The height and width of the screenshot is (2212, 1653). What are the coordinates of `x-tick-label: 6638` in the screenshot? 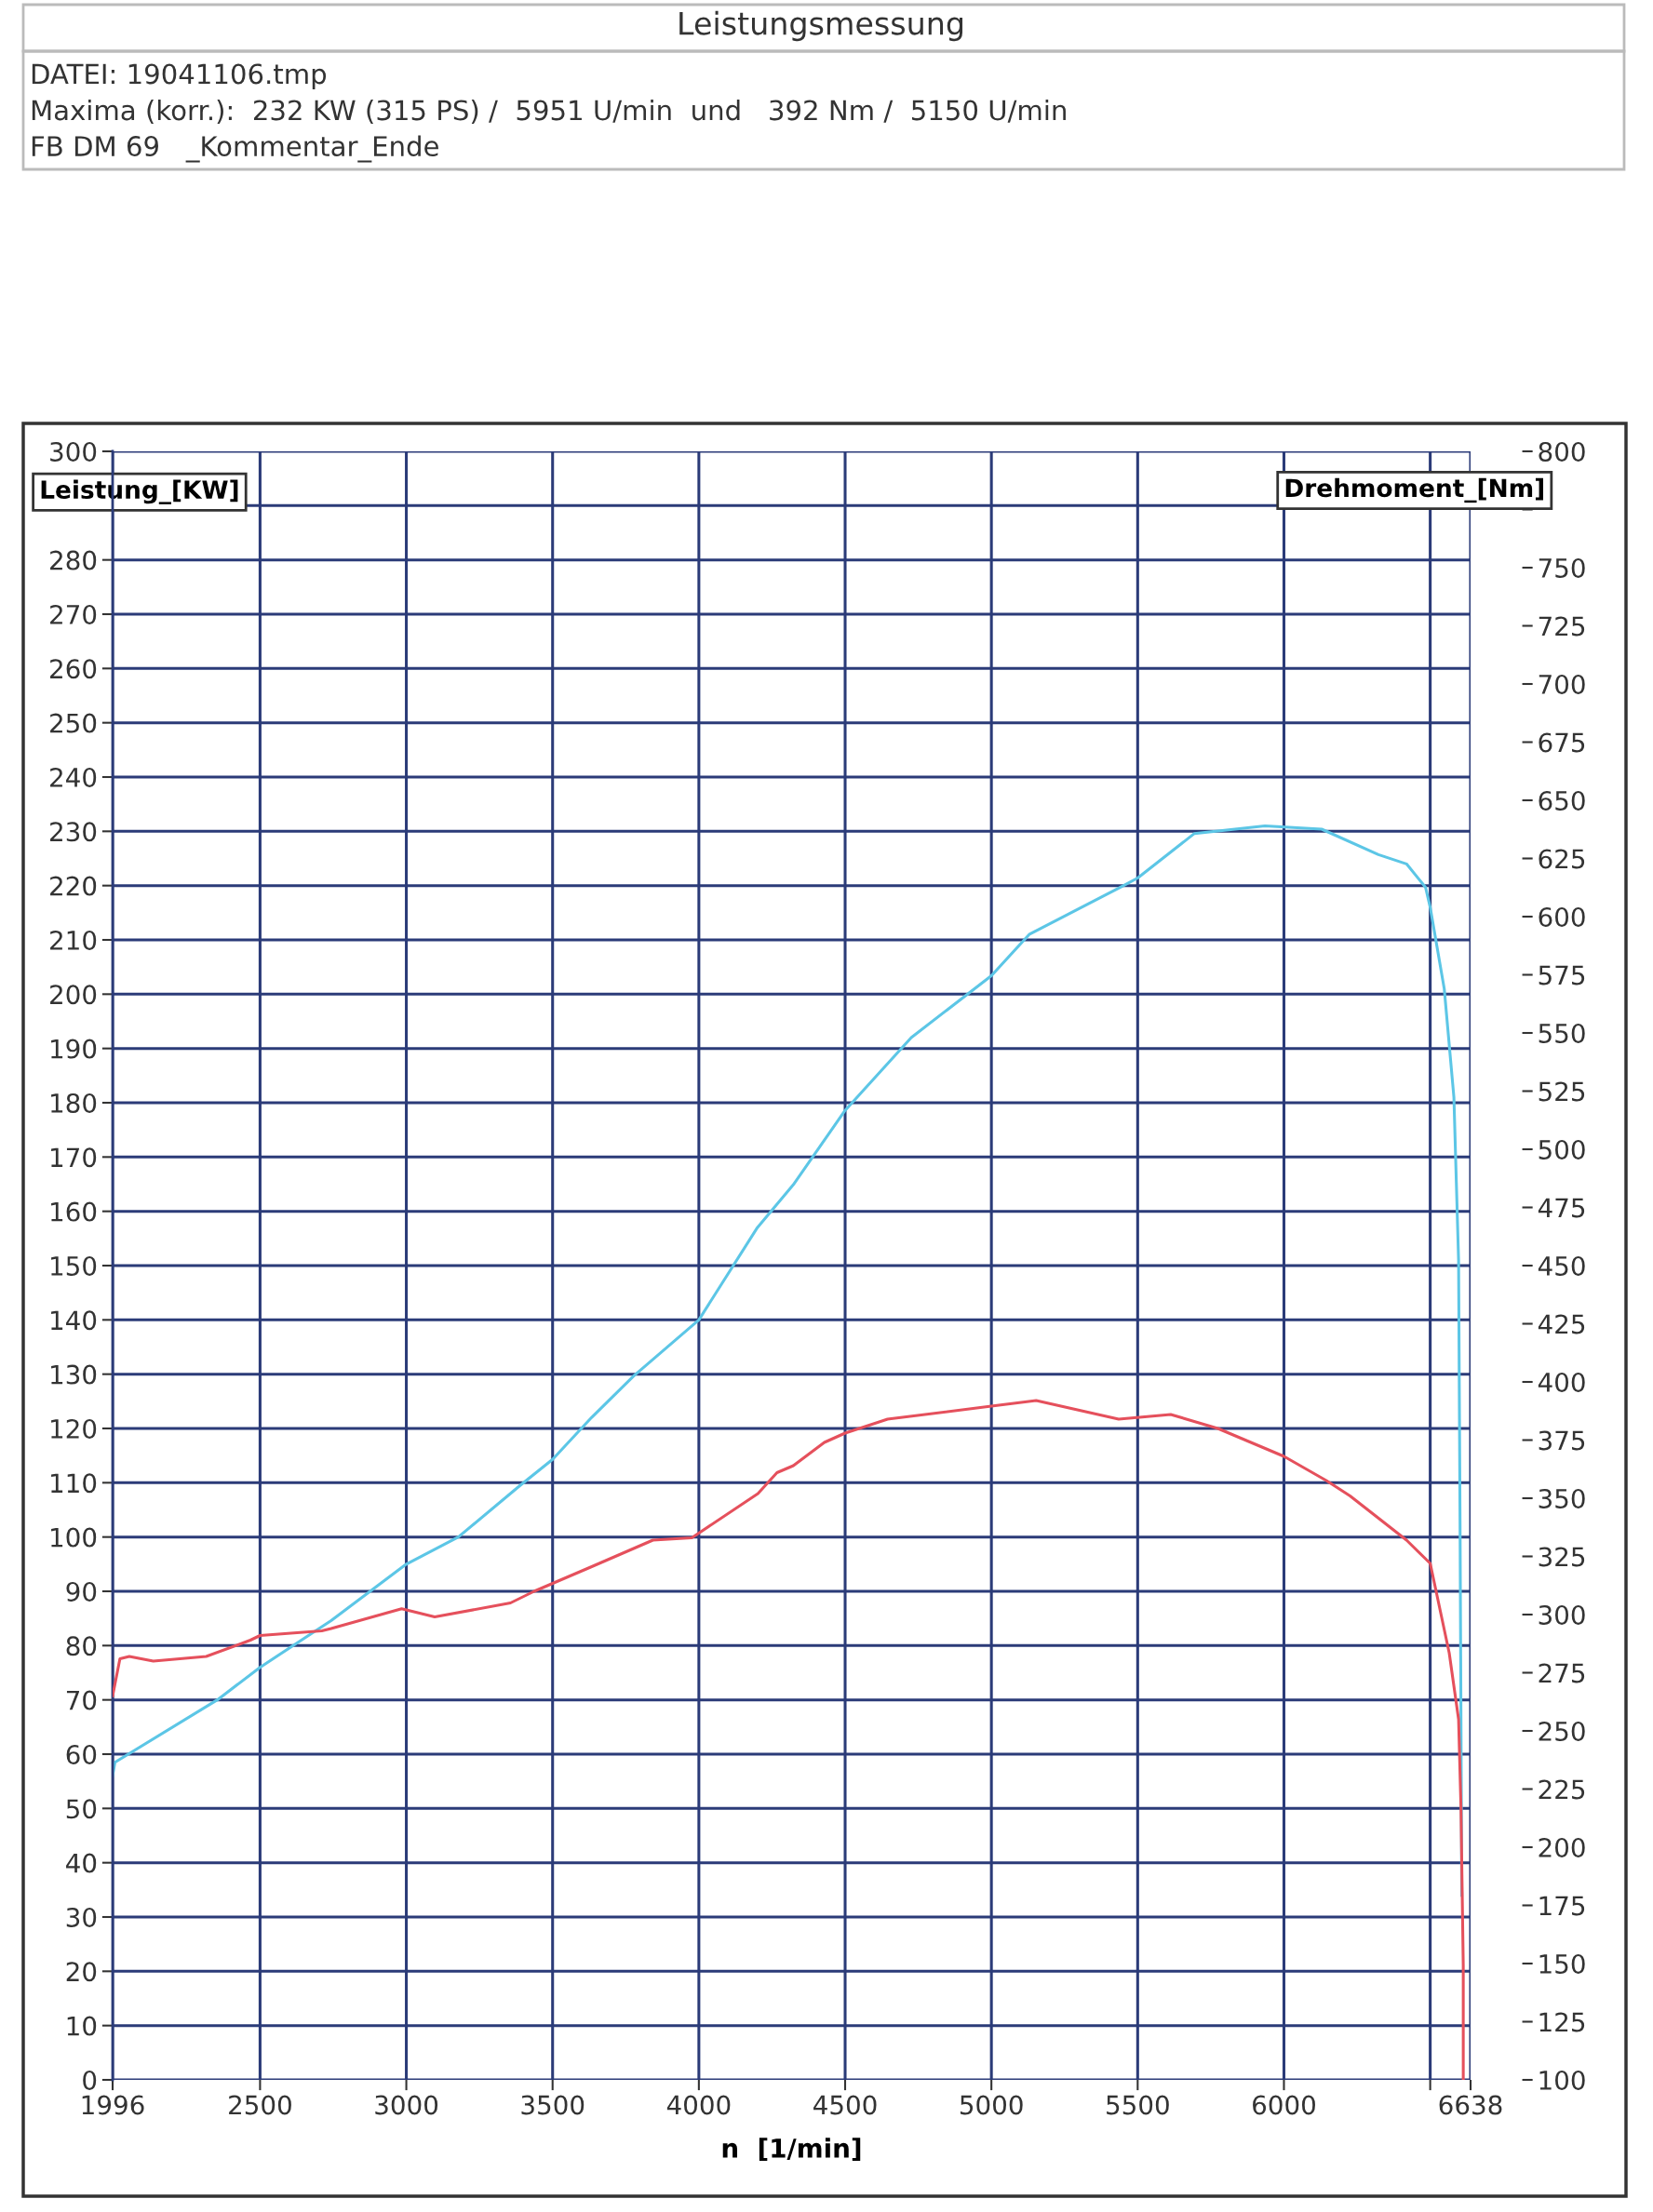 It's located at (1470, 2105).